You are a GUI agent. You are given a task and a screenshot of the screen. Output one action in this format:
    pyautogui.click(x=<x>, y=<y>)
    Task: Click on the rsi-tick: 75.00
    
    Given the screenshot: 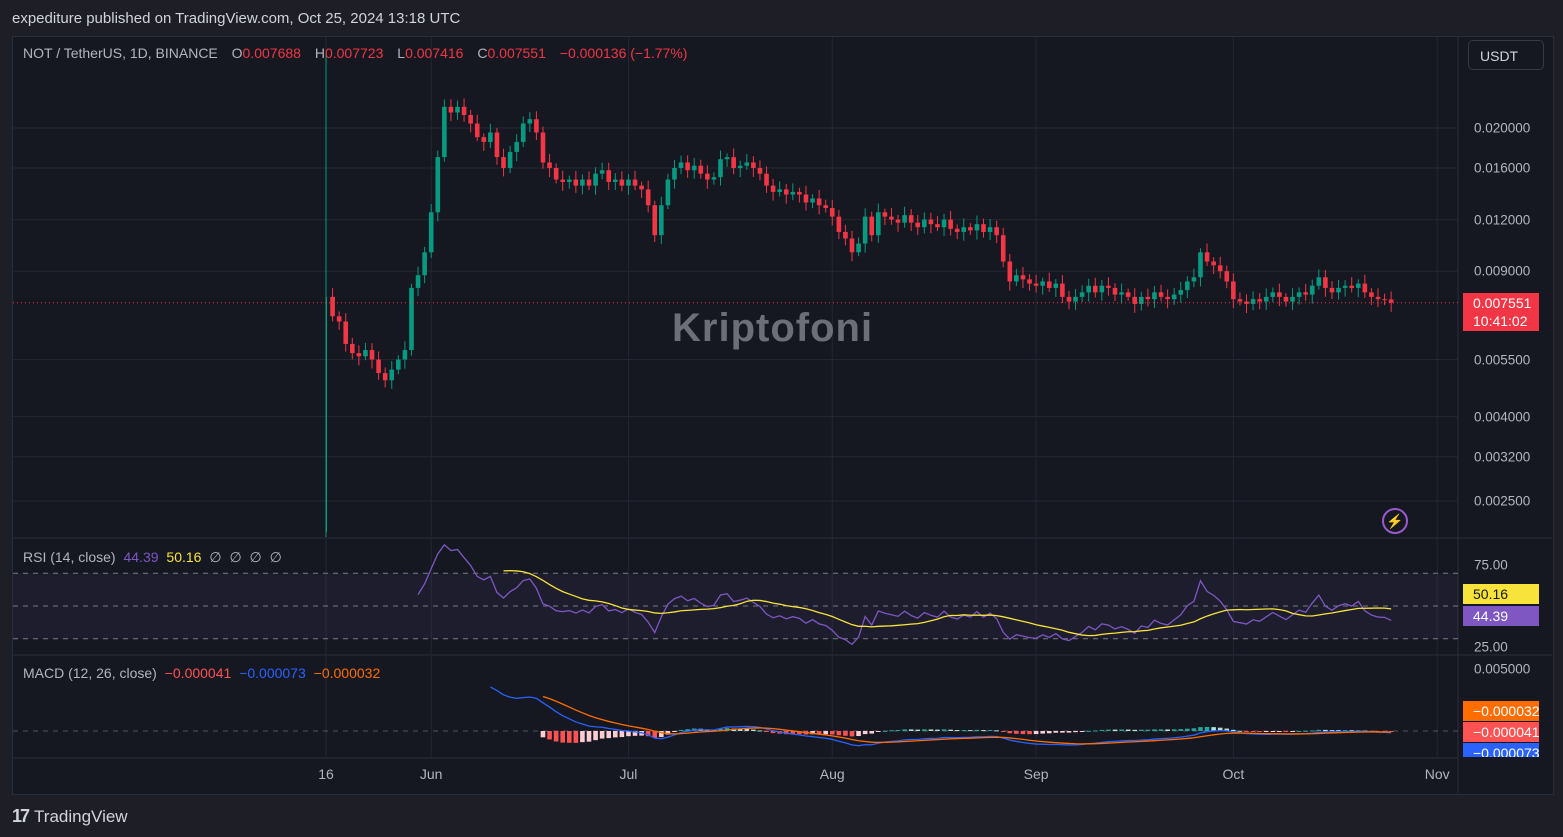 What is the action you would take?
    pyautogui.click(x=1491, y=565)
    